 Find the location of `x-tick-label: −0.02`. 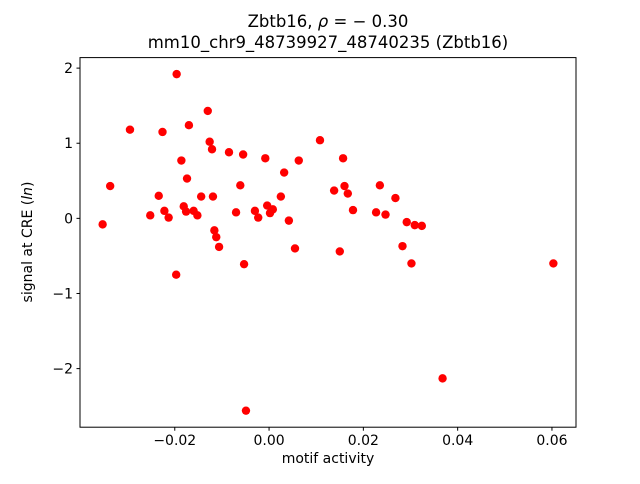

x-tick-label: −0.02 is located at coordinates (174, 441).